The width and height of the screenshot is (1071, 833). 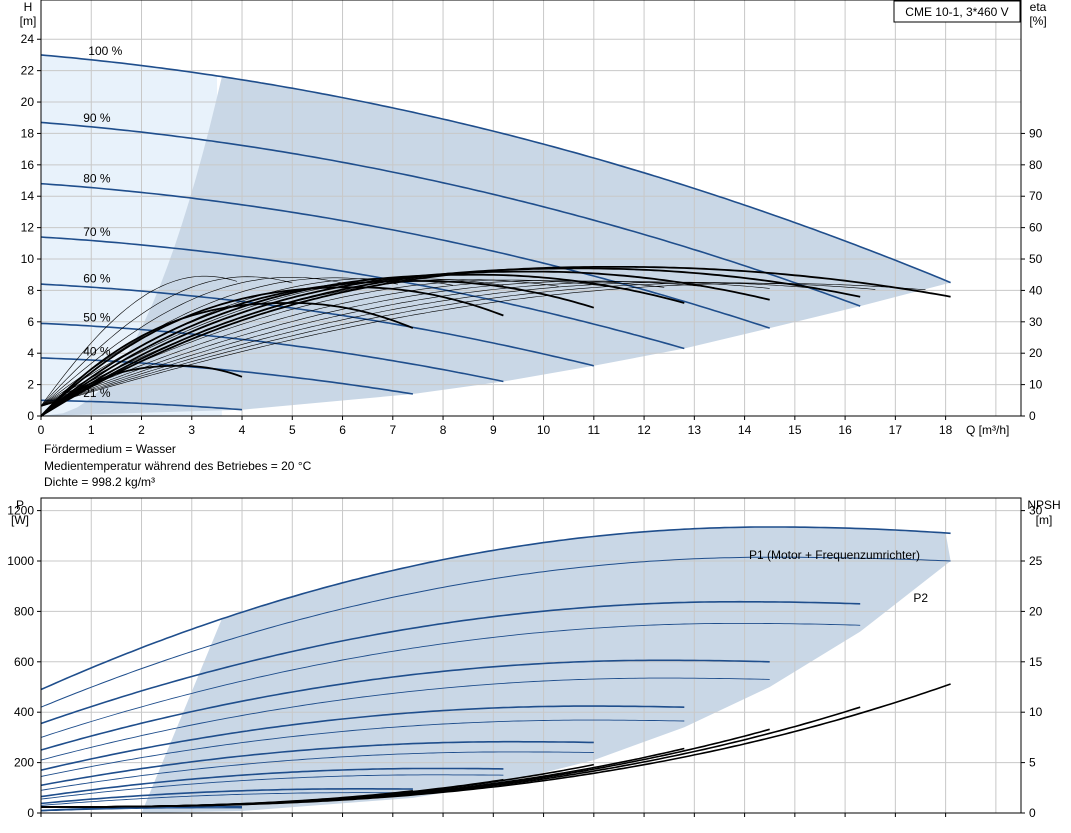 I want to click on y-tick-label: 1000, so click(x=20, y=561).